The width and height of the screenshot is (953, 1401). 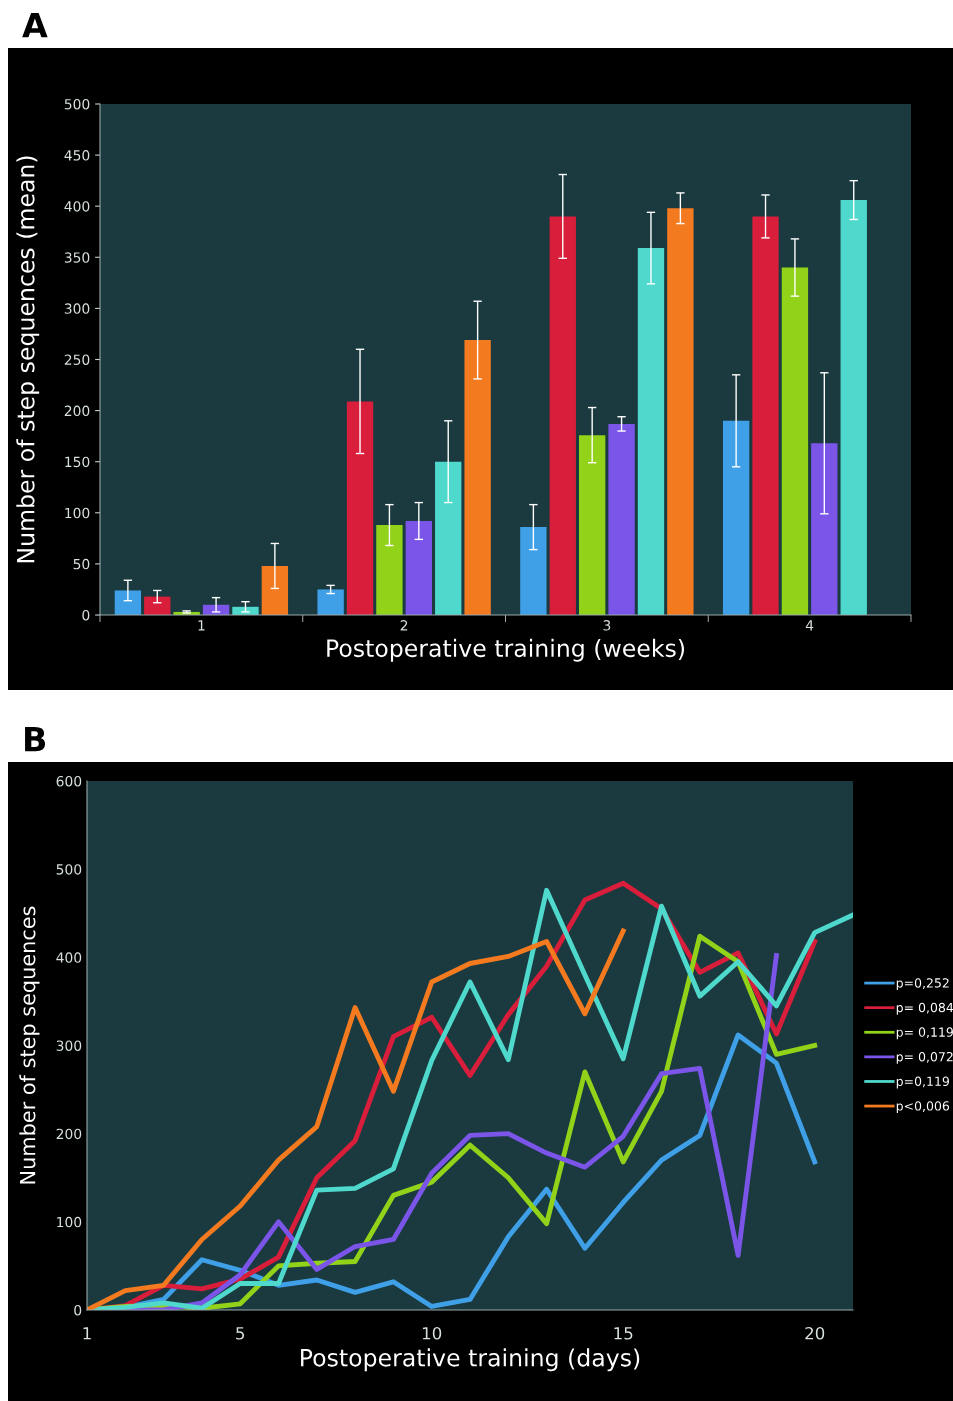 I want to click on y-tick-label: 350, so click(x=77, y=257).